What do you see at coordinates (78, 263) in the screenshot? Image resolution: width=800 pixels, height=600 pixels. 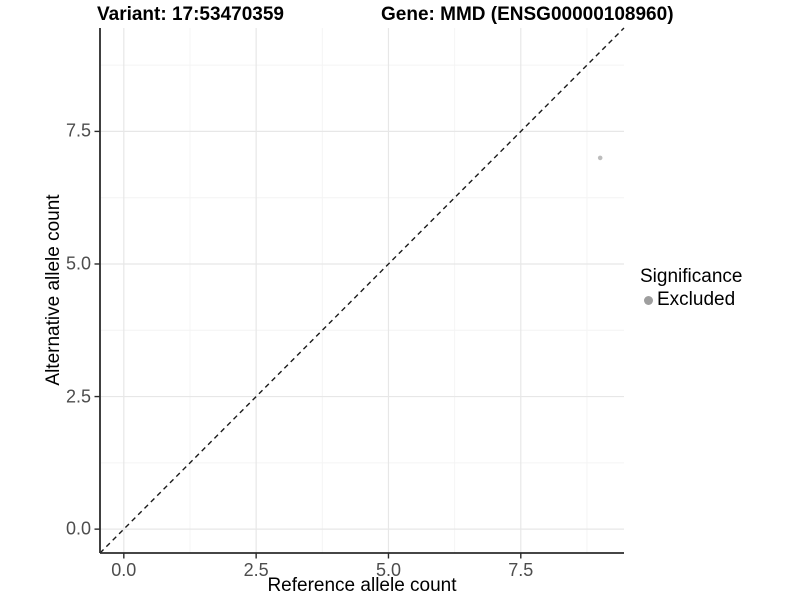 I see `y-tick-label: 5.0` at bounding box center [78, 263].